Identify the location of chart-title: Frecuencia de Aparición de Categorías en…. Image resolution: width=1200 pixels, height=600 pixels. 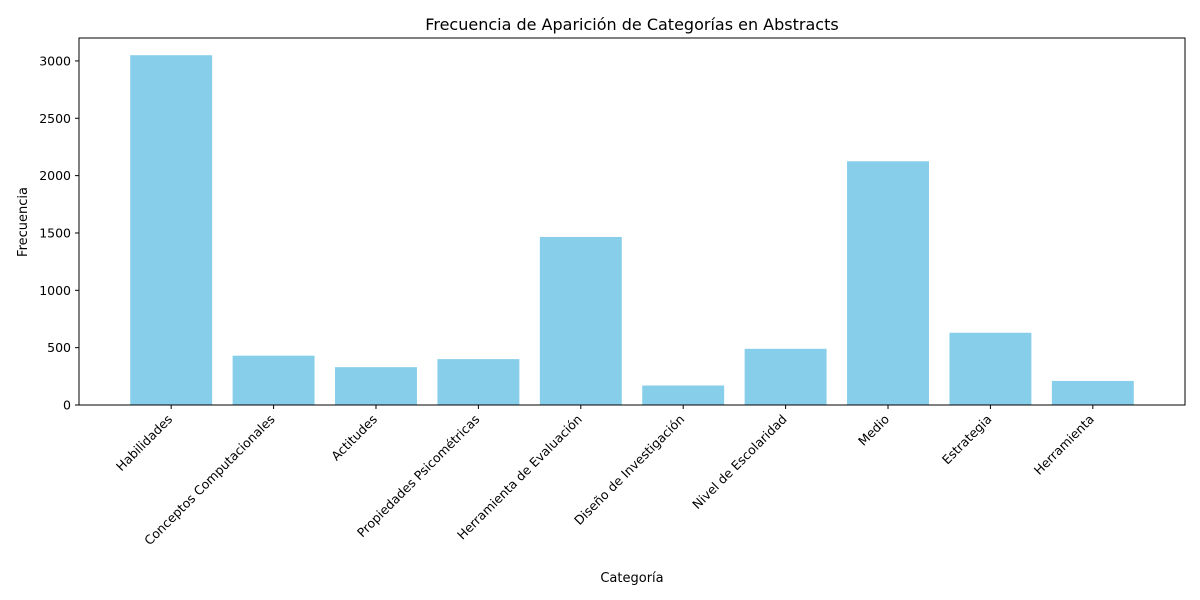
(631, 24).